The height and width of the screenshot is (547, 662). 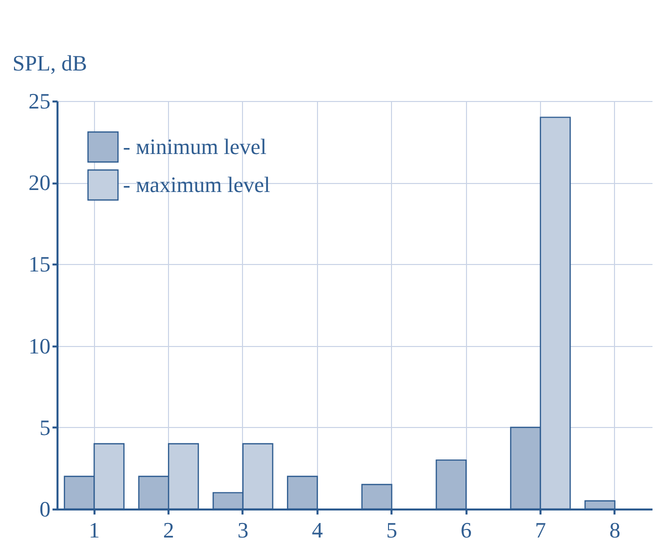 What do you see at coordinates (39, 264) in the screenshot?
I see `y-tick-label: 15` at bounding box center [39, 264].